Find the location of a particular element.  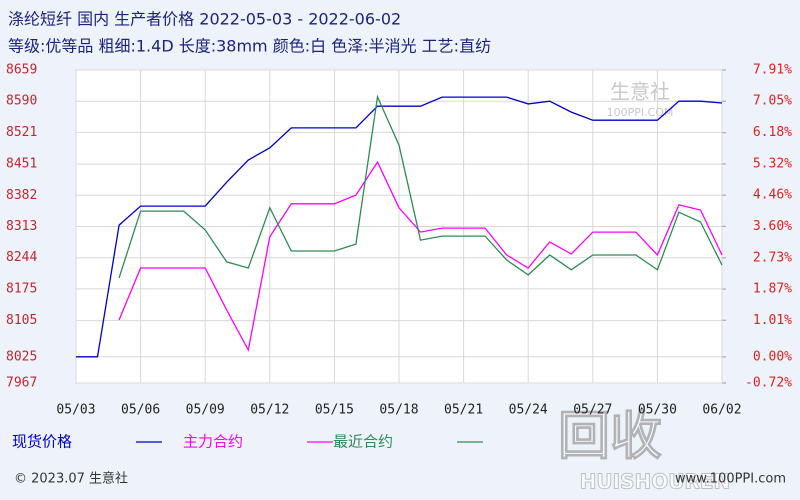

y2-tick-label: 1.87% is located at coordinates (772, 289).